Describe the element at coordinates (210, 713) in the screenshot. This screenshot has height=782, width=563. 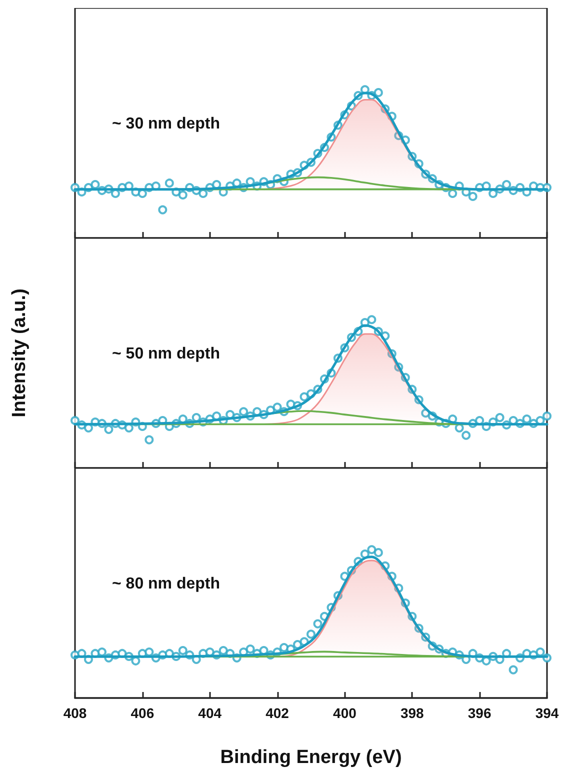
I see `x-tick-label: 404` at that location.